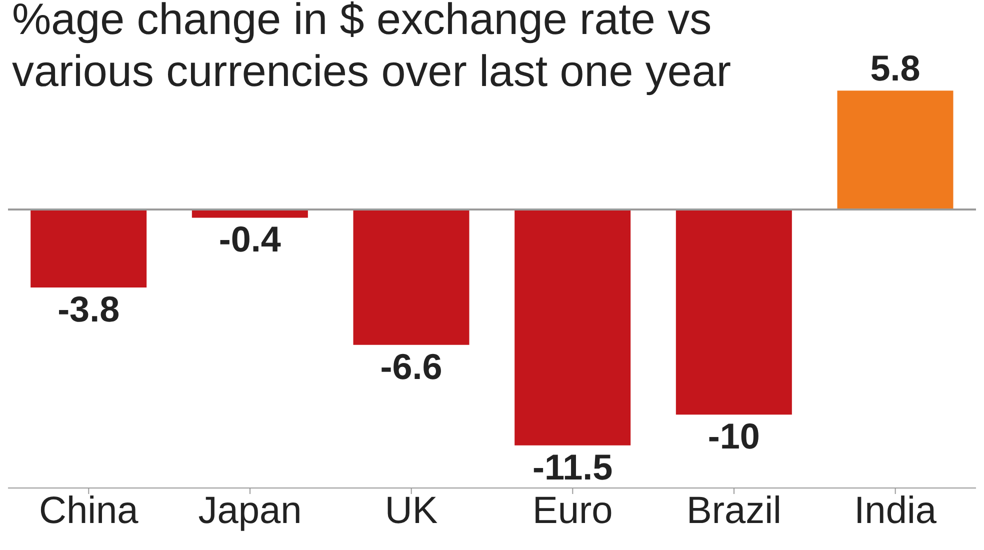  What do you see at coordinates (250, 511) in the screenshot?
I see `x-tick-label: Japan` at bounding box center [250, 511].